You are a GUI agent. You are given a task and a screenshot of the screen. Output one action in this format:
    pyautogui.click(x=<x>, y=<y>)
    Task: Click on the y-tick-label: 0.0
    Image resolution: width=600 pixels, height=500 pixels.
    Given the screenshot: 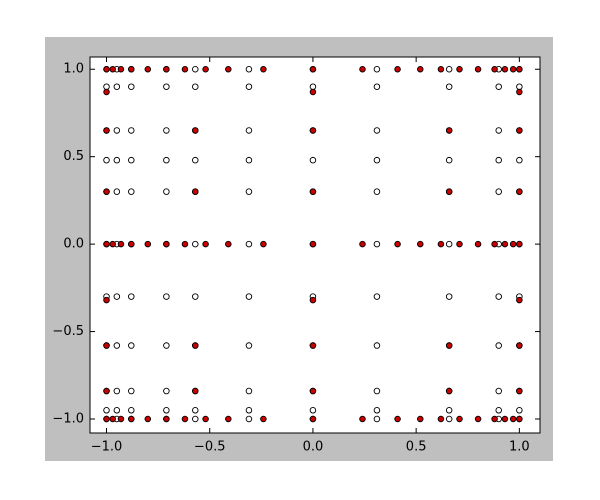 What is the action you would take?
    pyautogui.click(x=73, y=244)
    